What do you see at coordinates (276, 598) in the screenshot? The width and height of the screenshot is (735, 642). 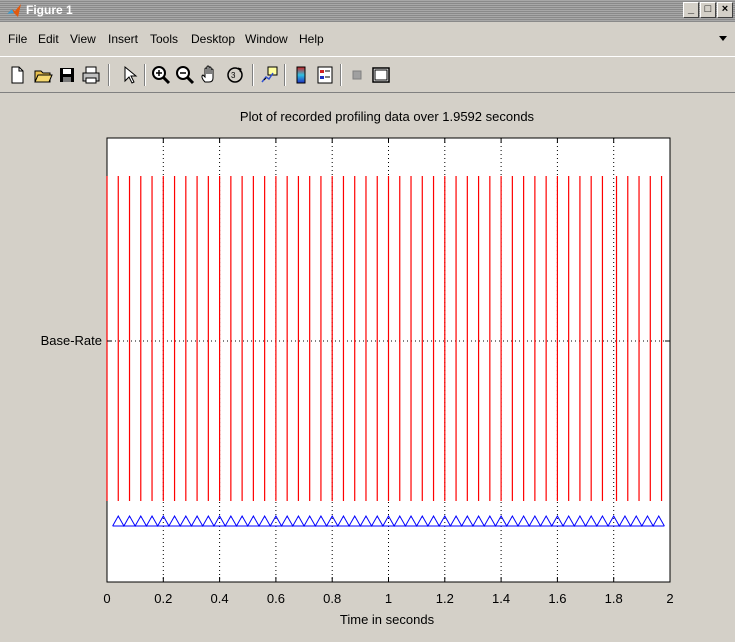 I see `x-tick-label: 0.6` at bounding box center [276, 598].